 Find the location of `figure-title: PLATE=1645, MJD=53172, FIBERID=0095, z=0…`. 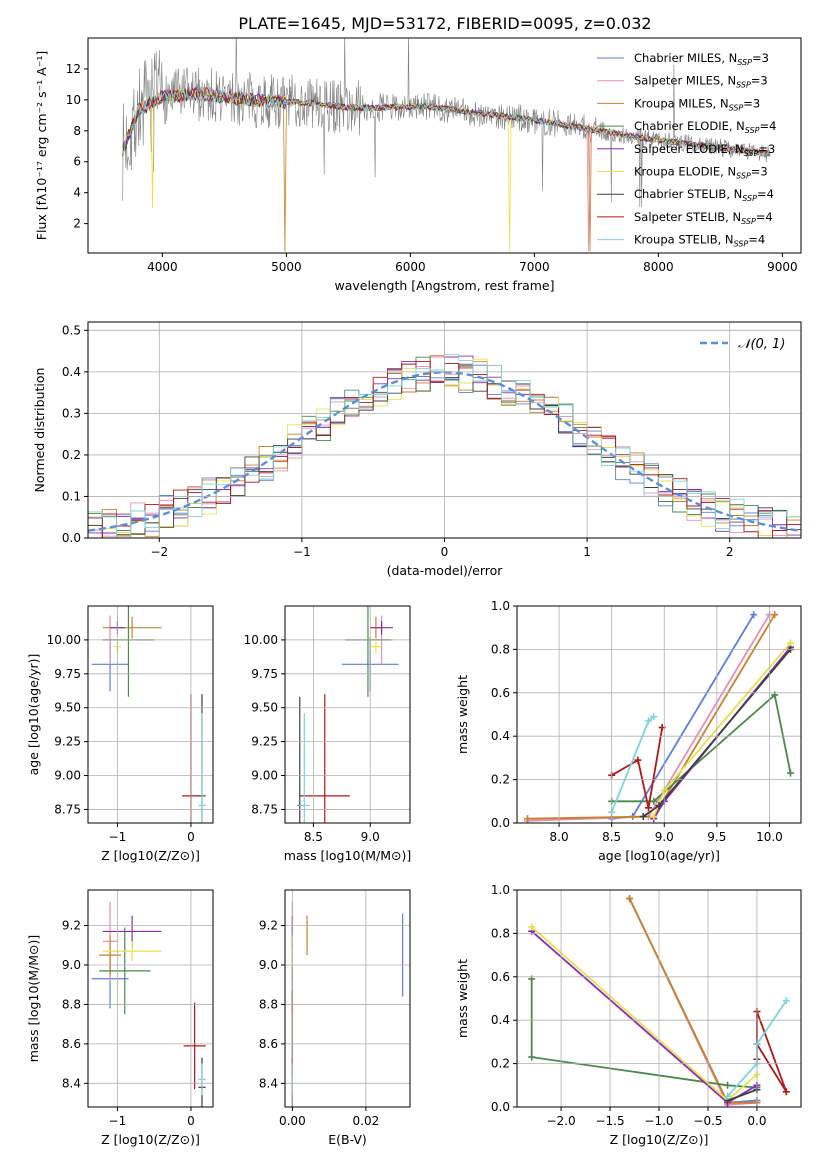

figure-title: PLATE=1645, MJD=53172, FIBERID=0095, z=0… is located at coordinates (444, 23).